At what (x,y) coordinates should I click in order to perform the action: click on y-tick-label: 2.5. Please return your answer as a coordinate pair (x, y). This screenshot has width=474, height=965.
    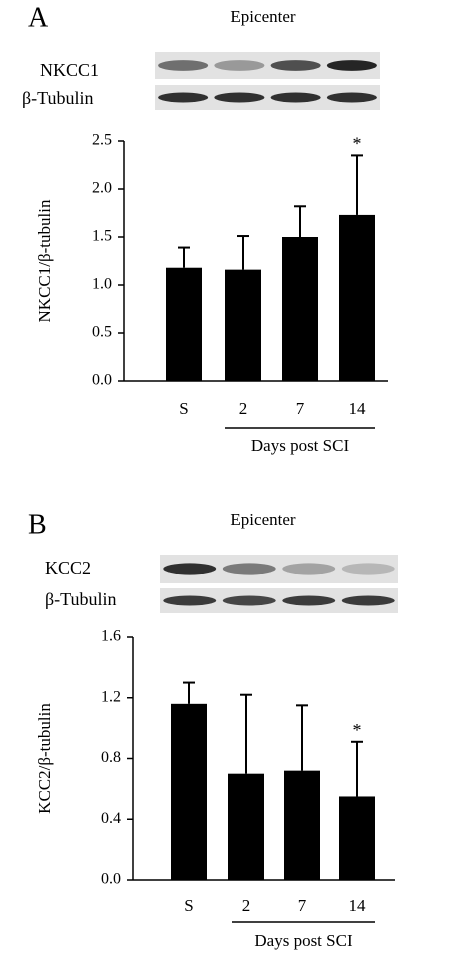
    Looking at the image, I should click on (102, 140).